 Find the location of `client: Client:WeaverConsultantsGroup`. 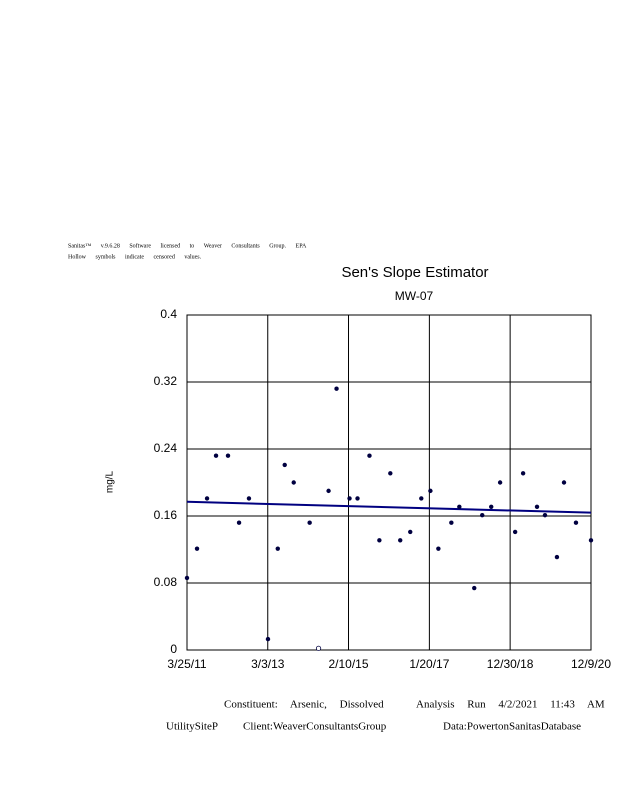

client: Client:WeaverConsultantsGroup is located at coordinates (315, 727).